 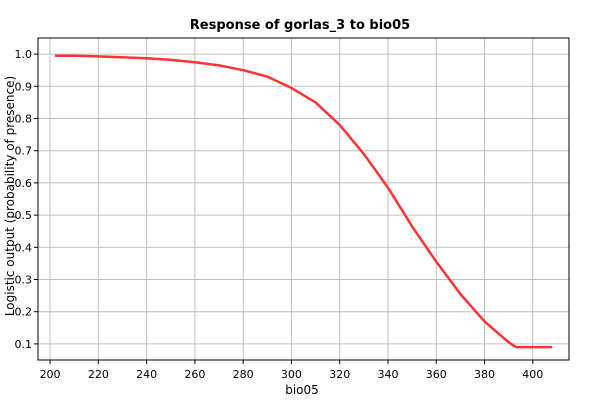 I want to click on x-tick-label: 240, so click(x=146, y=374).